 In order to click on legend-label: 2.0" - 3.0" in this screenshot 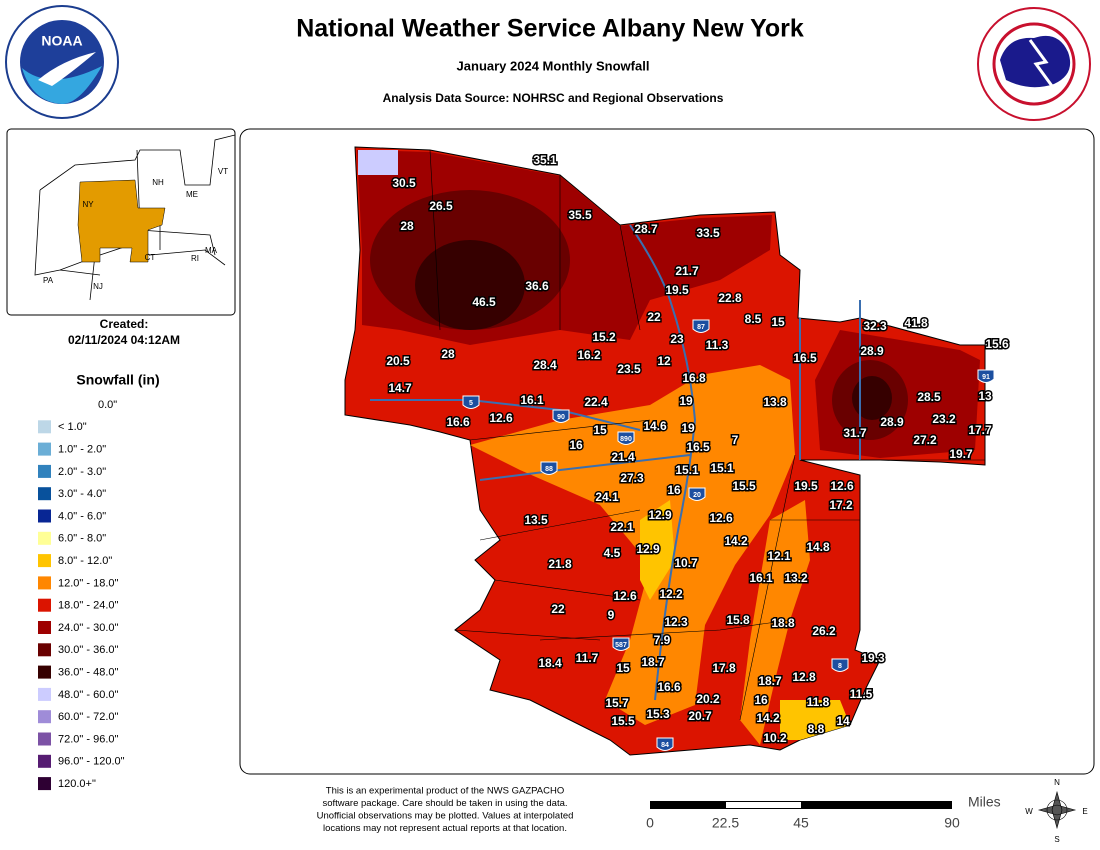, I will do `click(82, 472)`.